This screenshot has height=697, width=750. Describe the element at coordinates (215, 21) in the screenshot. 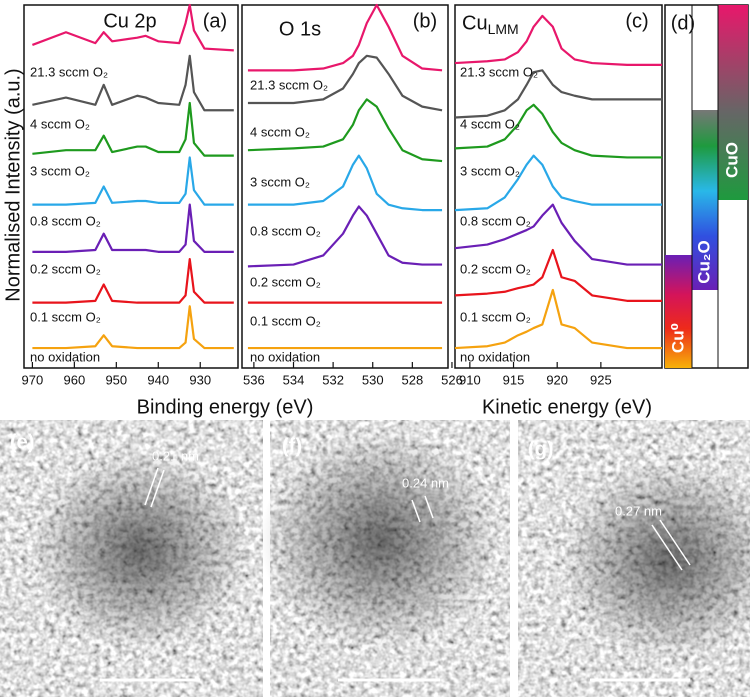

I see `panel-label: (a)` at that location.